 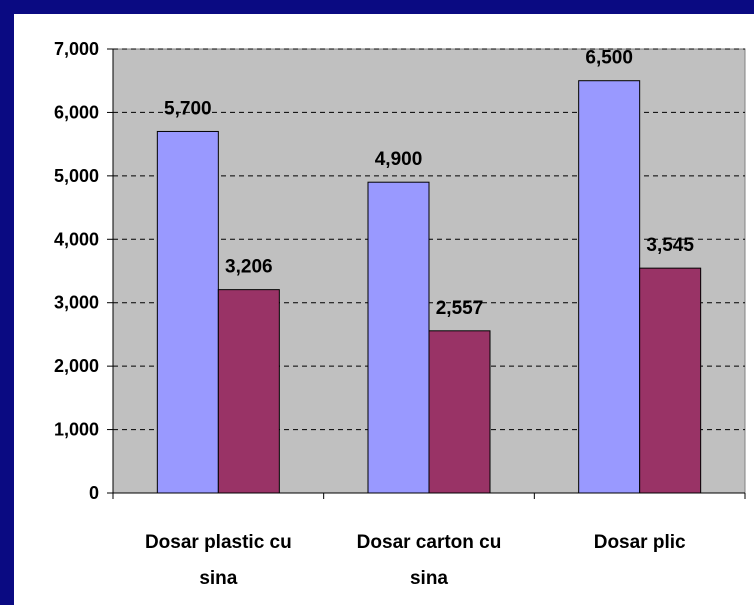 I want to click on x-category-label: Dosar plic, so click(x=640, y=542).